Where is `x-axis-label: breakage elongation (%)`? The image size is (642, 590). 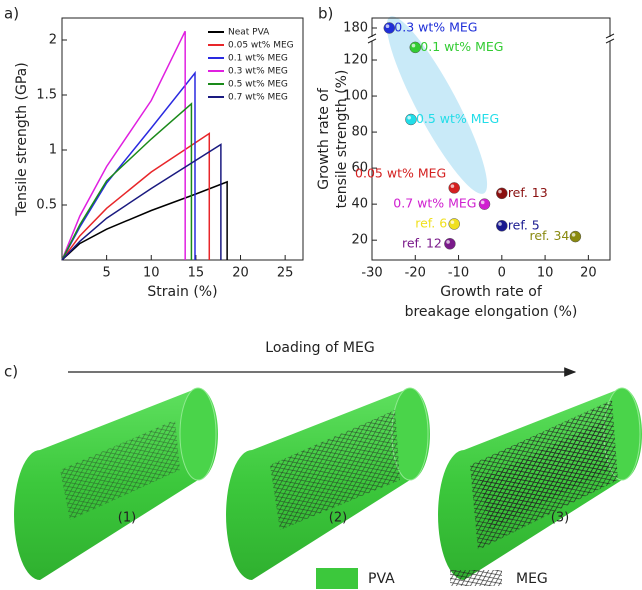 x-axis-label: breakage elongation (%) is located at coordinates (491, 312).